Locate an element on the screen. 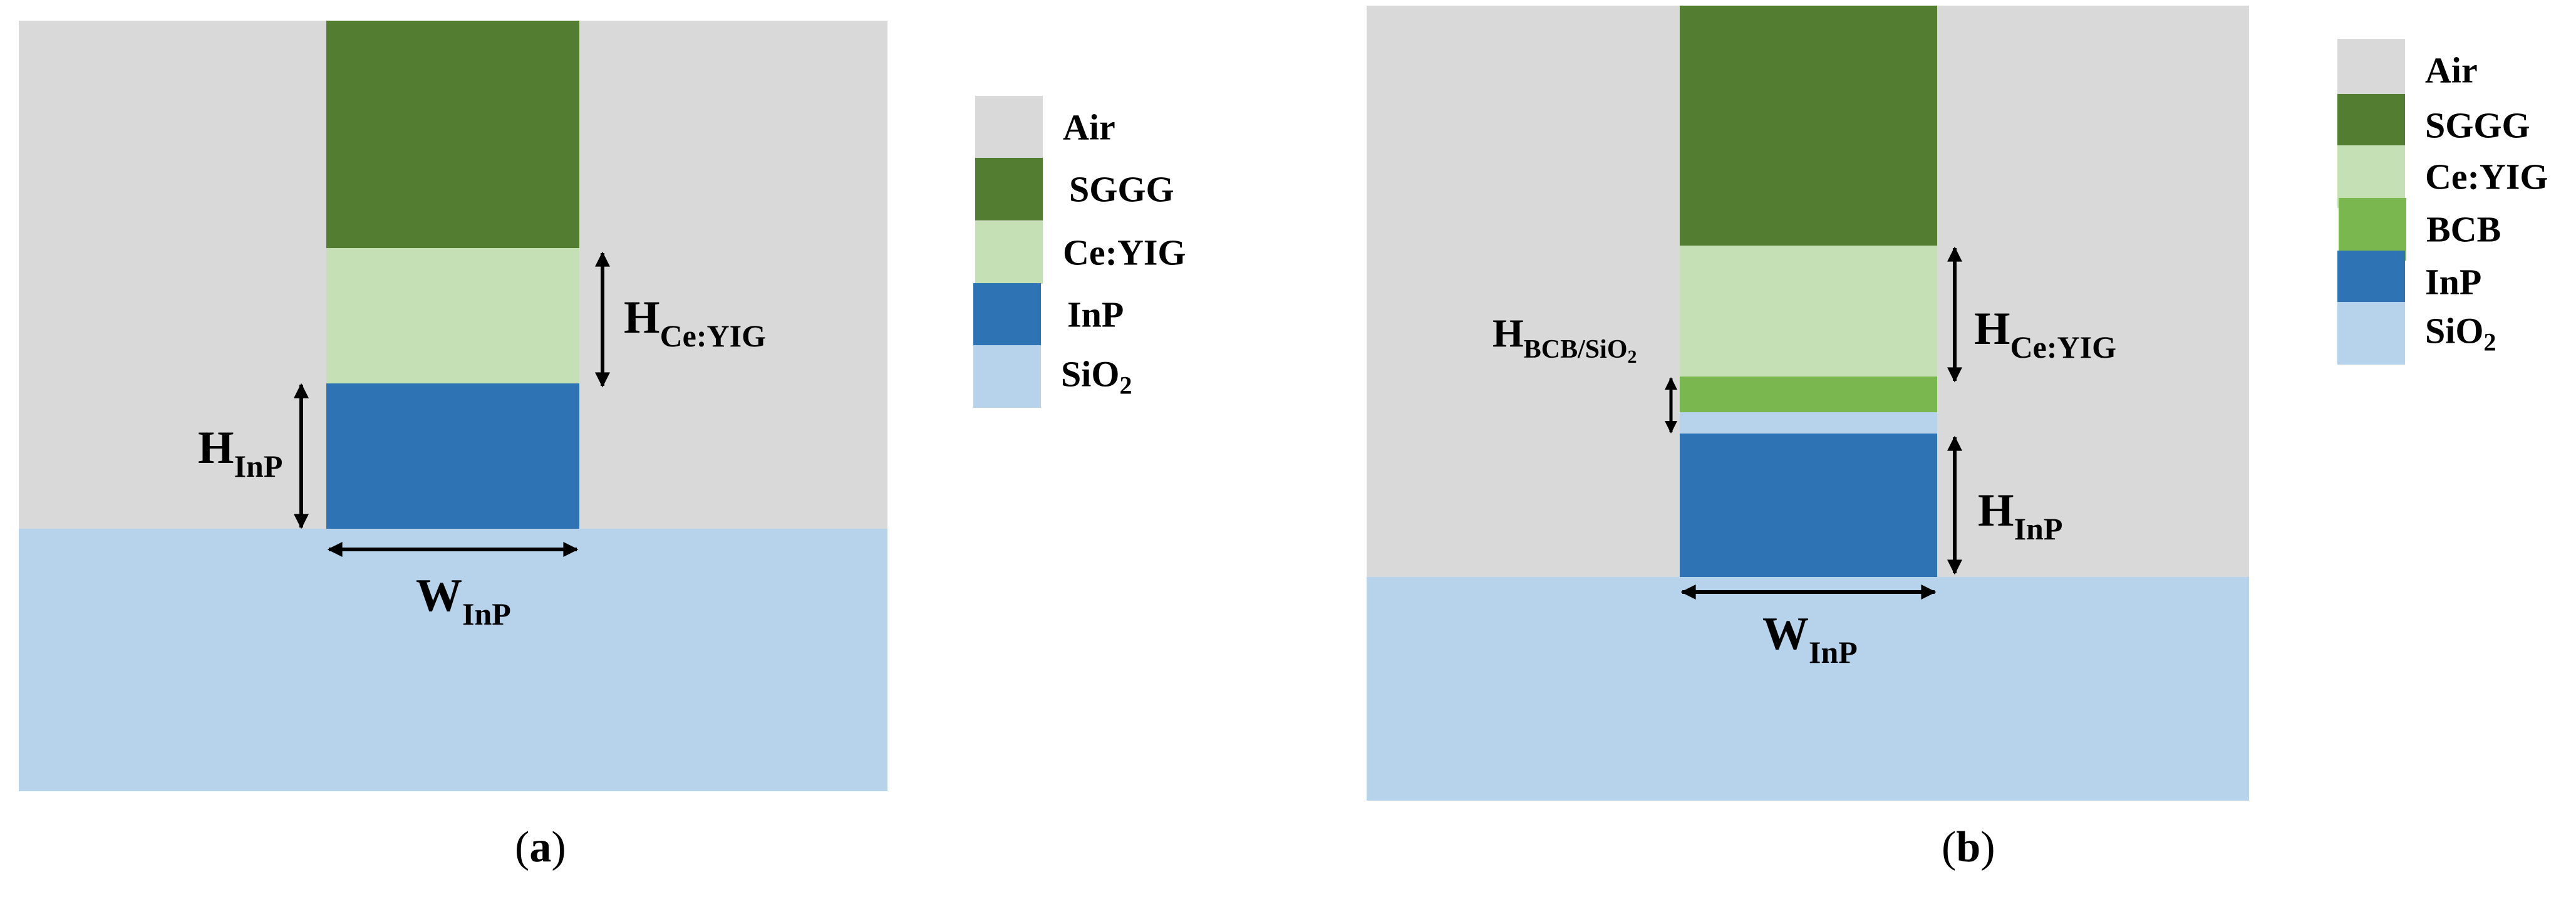 The height and width of the screenshot is (899, 2576). thin-sio2-layer is located at coordinates (1808, 423).